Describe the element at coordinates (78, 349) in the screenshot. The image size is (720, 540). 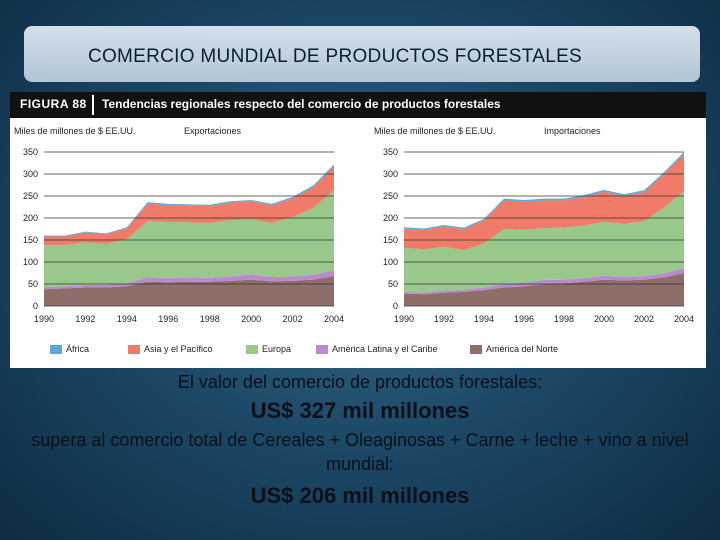
I see `legend-label: África` at that location.